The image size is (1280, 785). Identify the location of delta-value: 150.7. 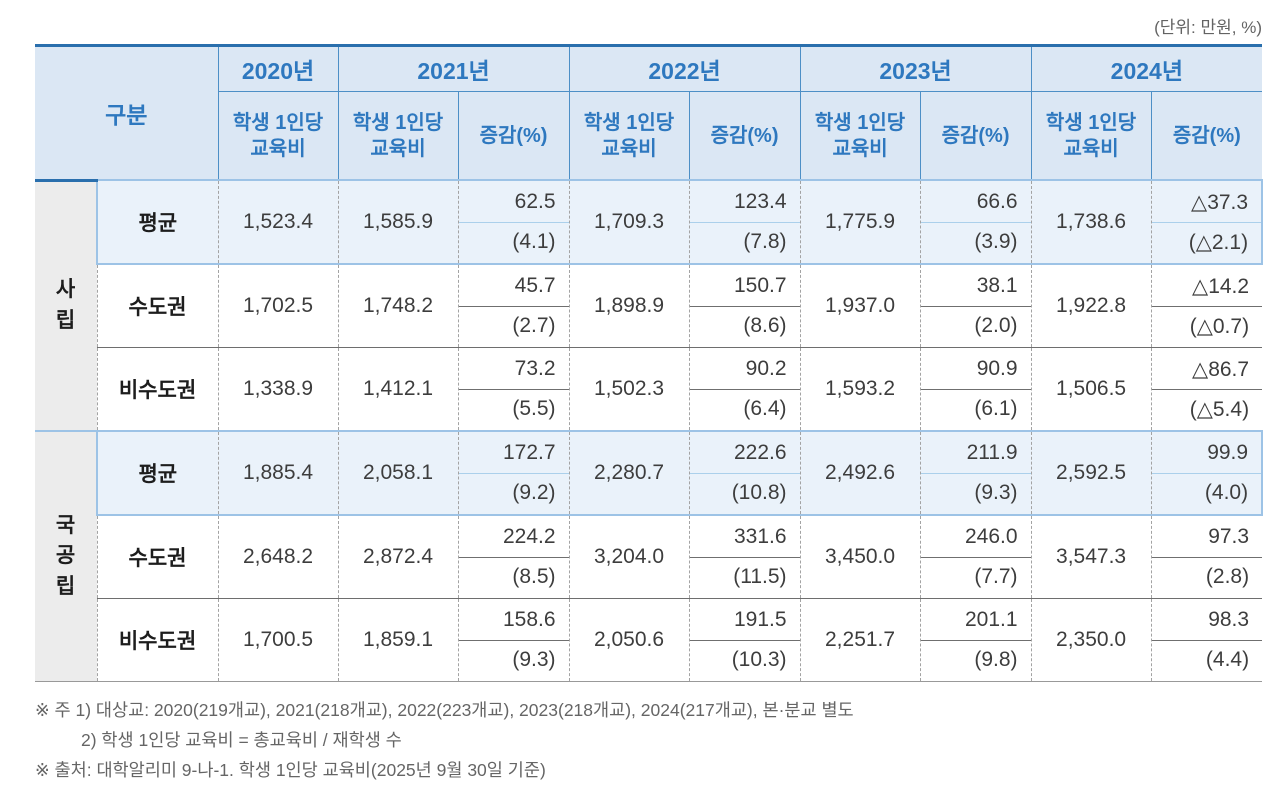
(760, 285).